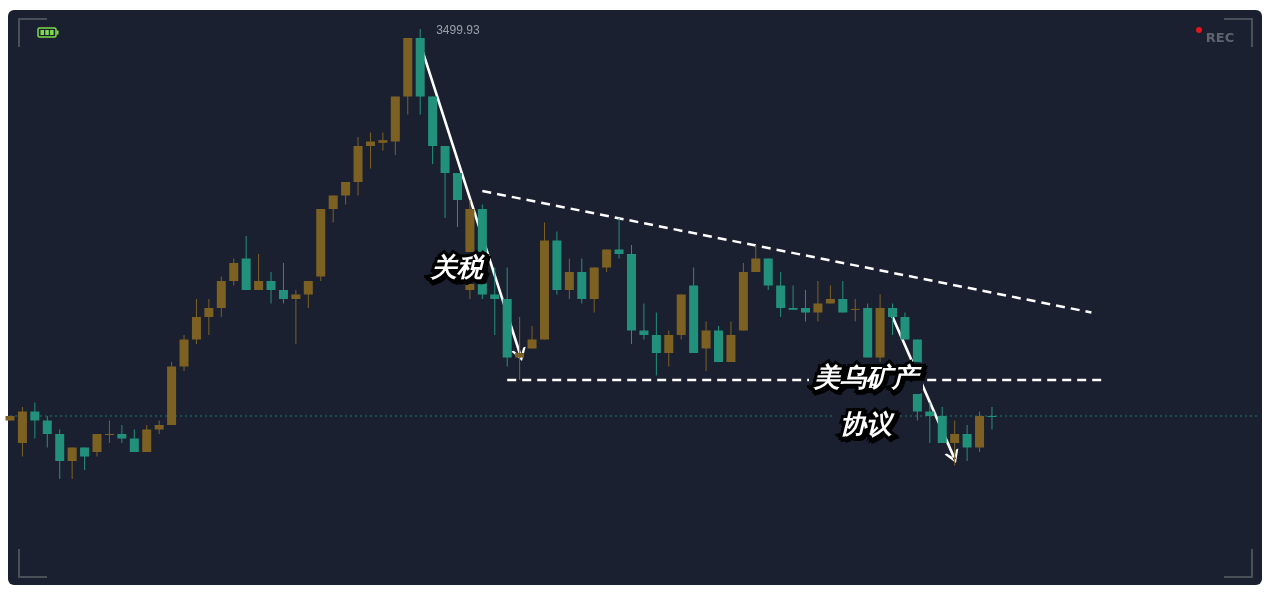 Image resolution: width=1271 pixels, height=595 pixels. What do you see at coordinates (458, 30) in the screenshot?
I see `annotation: 3499.93` at bounding box center [458, 30].